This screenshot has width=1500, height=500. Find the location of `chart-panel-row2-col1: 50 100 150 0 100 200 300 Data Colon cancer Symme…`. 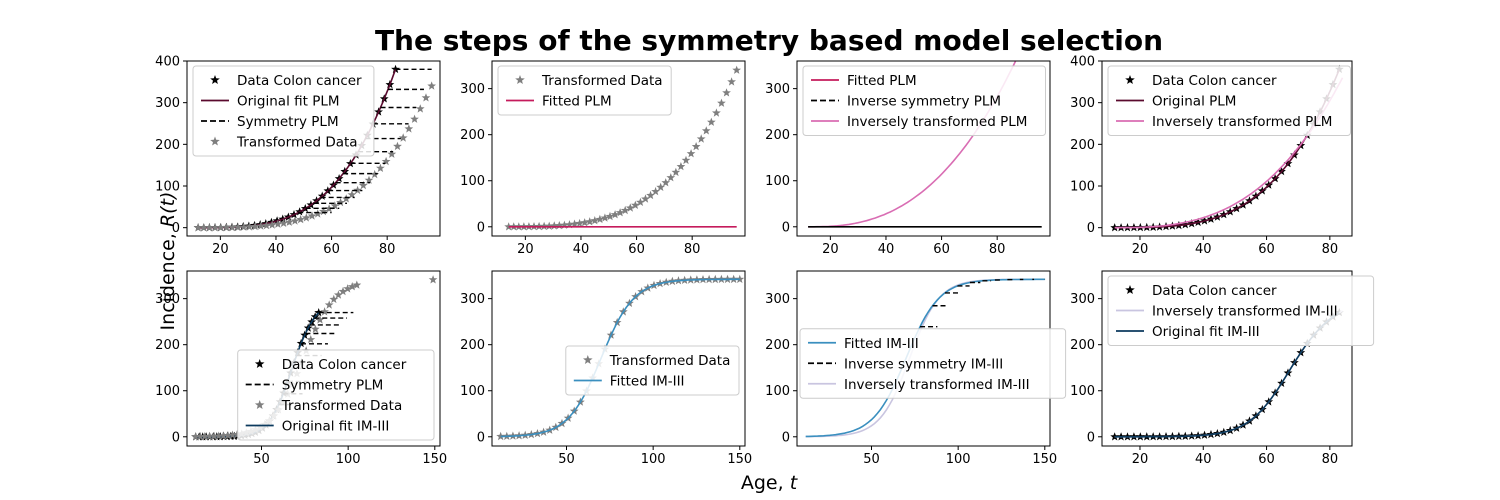

chart-panel-row2-col1: 50 100 150 0 100 200 300 Data Colon cancer Symme… is located at coordinates (301, 368).